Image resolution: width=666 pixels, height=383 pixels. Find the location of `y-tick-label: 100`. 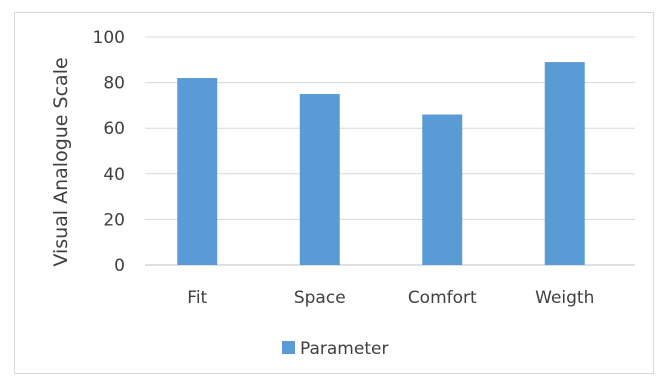

y-tick-label: 100 is located at coordinates (109, 38).